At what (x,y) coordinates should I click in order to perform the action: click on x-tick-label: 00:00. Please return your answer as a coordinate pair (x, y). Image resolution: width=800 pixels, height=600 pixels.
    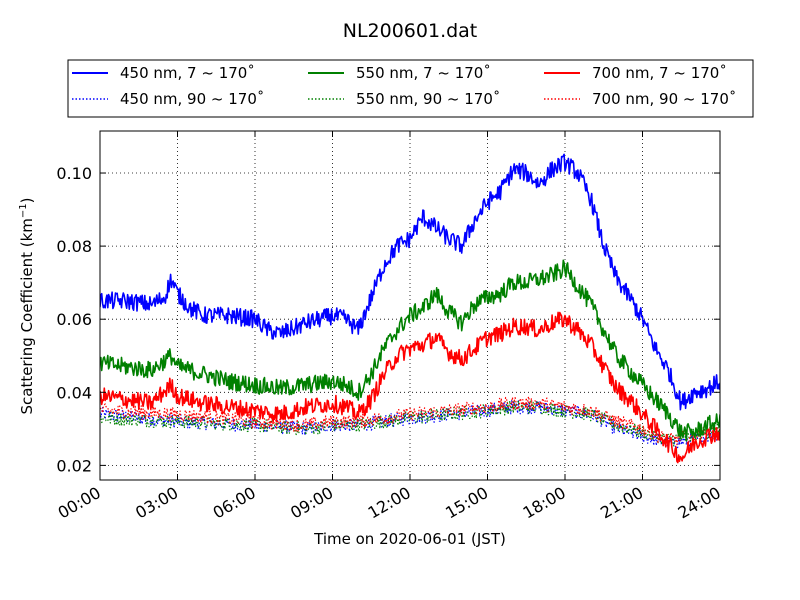
    Looking at the image, I should click on (79, 503).